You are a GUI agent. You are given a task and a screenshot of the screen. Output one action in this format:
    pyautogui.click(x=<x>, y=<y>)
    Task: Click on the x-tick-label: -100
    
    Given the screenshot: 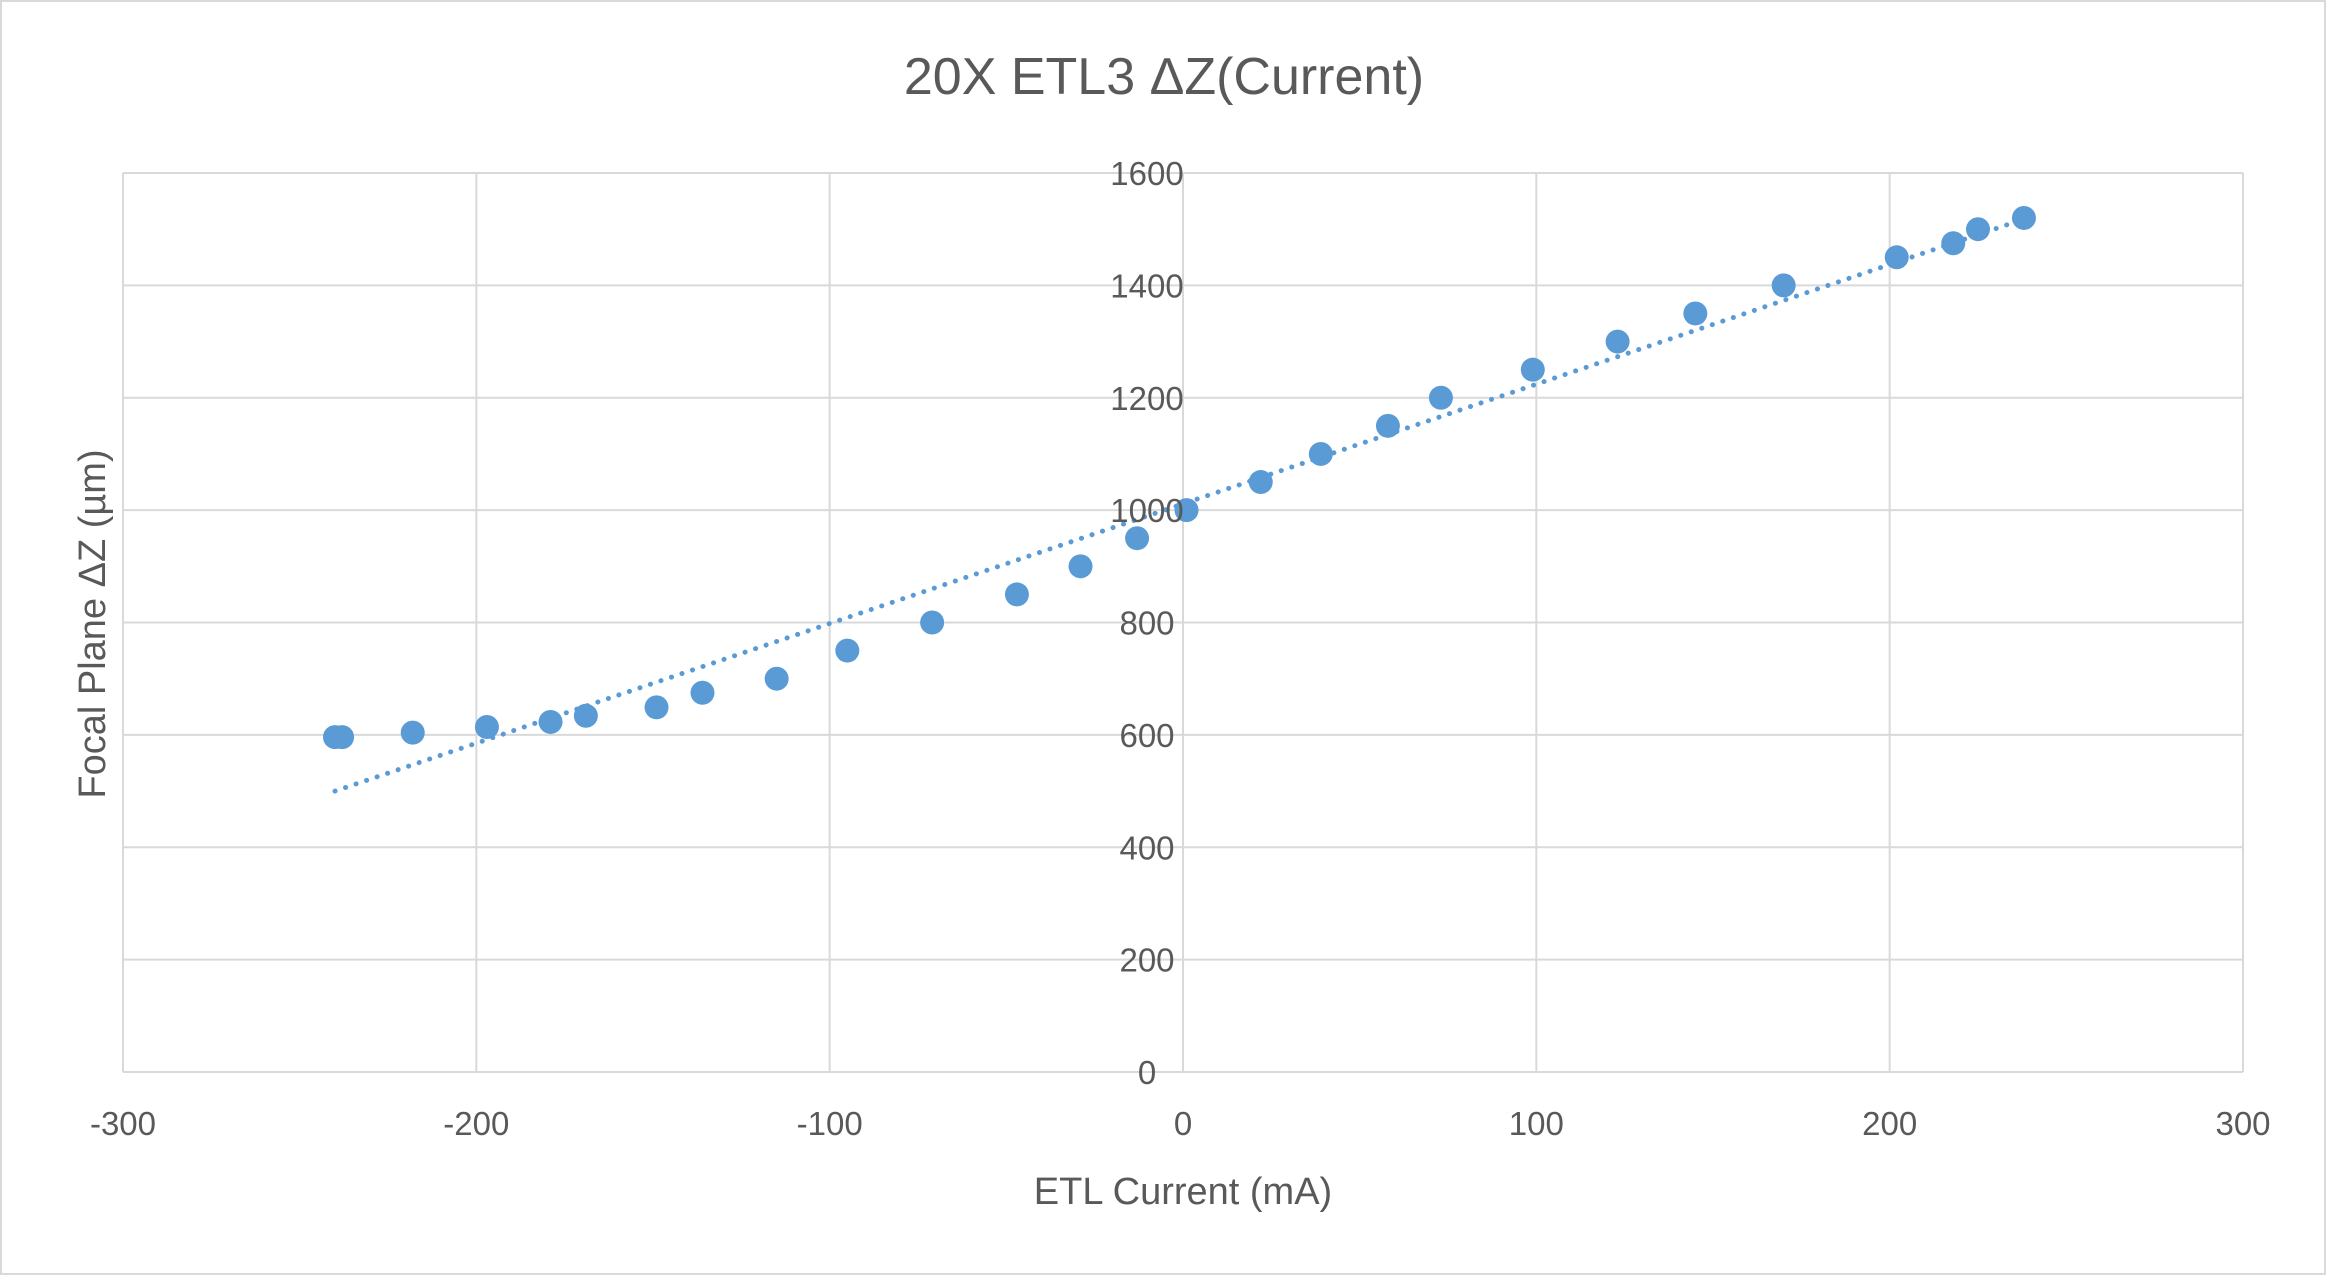 What is the action you would take?
    pyautogui.click(x=830, y=1123)
    